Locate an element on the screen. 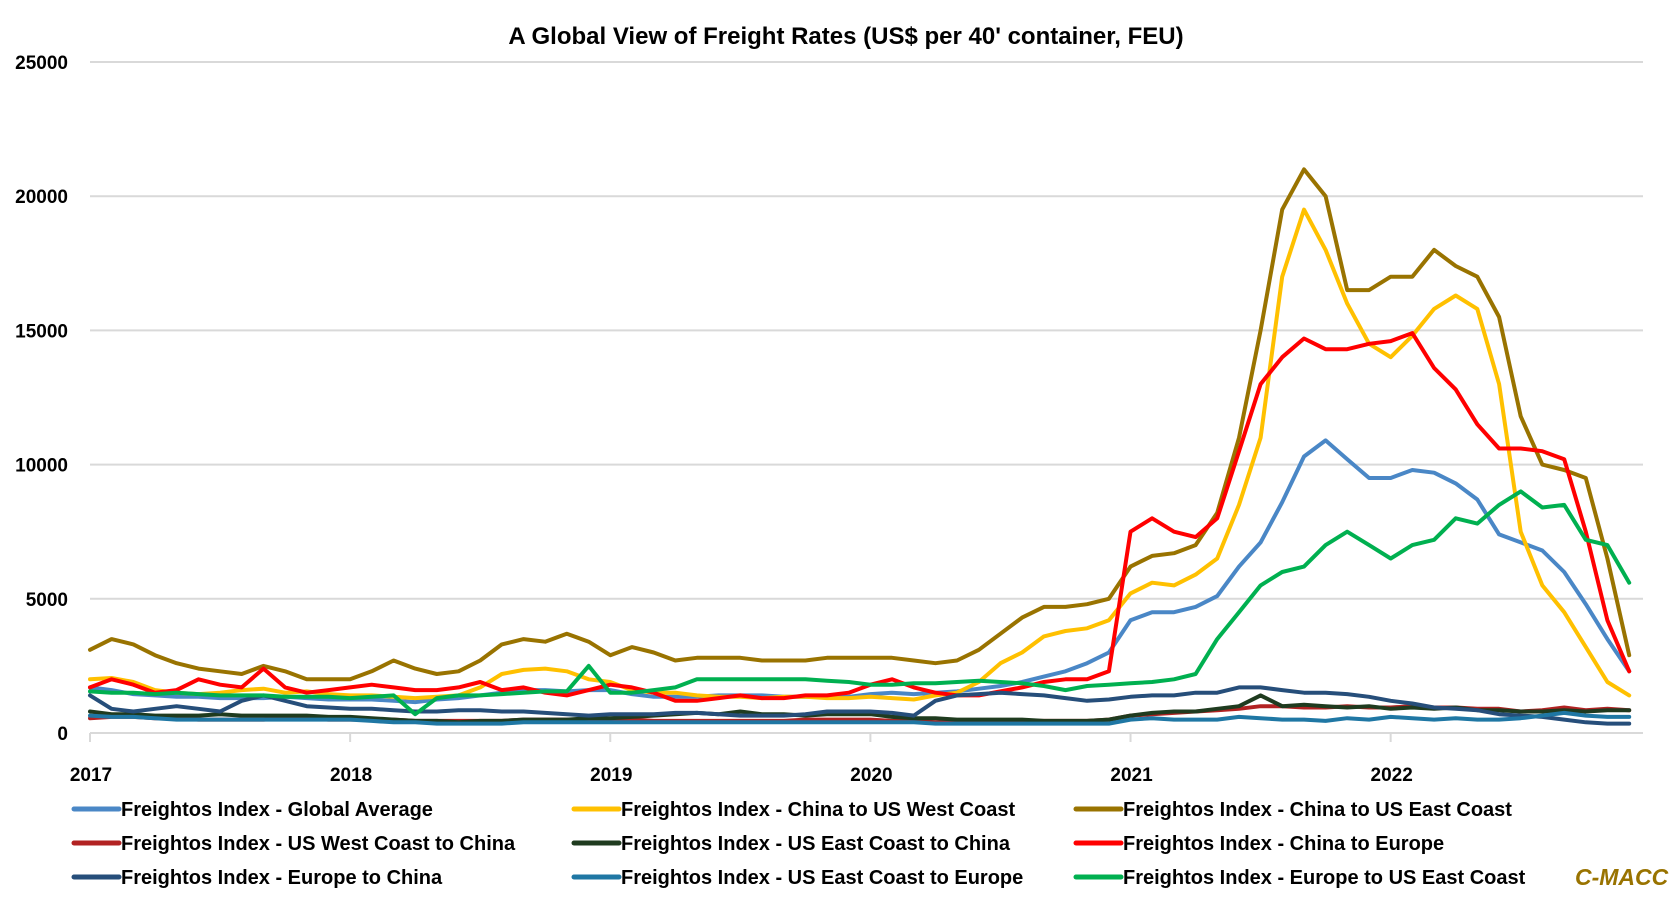 The height and width of the screenshot is (897, 1680). legend-item: Freightos Index - China to US West Coast is located at coordinates (793, 810).